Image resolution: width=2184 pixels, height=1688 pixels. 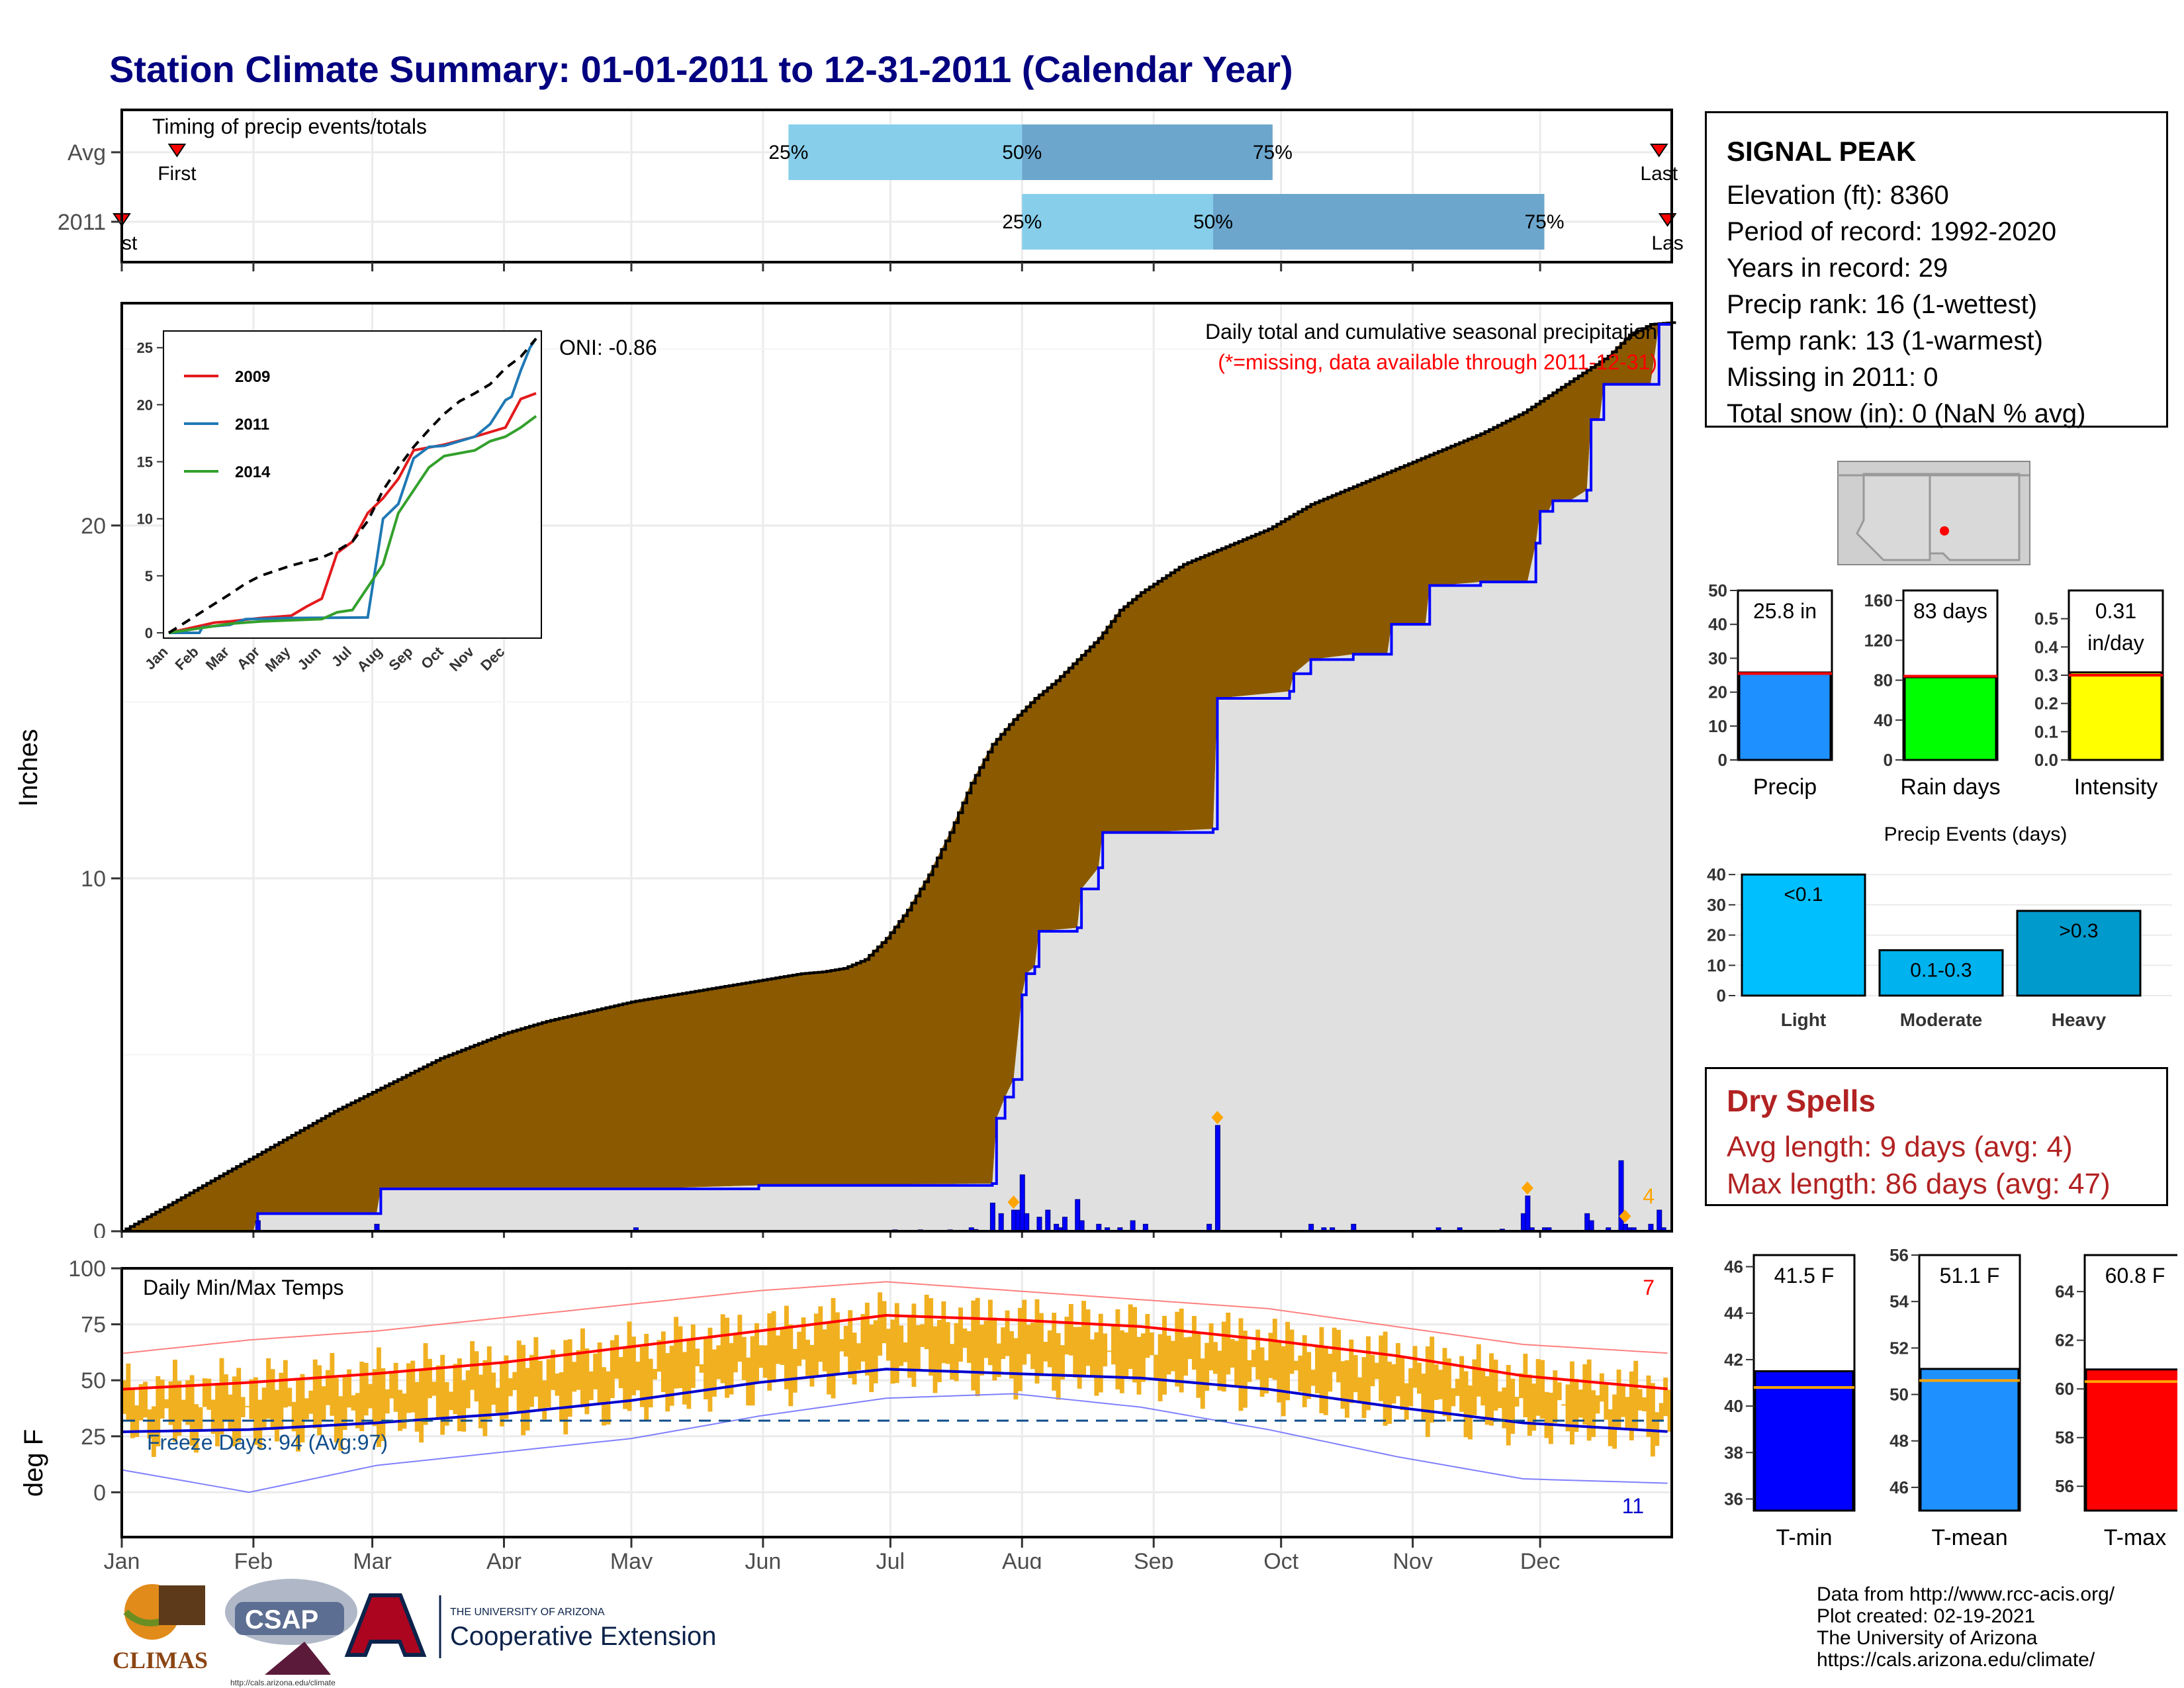 What do you see at coordinates (1544, 222) in the screenshot?
I see `timing-q75-label: 75%` at bounding box center [1544, 222].